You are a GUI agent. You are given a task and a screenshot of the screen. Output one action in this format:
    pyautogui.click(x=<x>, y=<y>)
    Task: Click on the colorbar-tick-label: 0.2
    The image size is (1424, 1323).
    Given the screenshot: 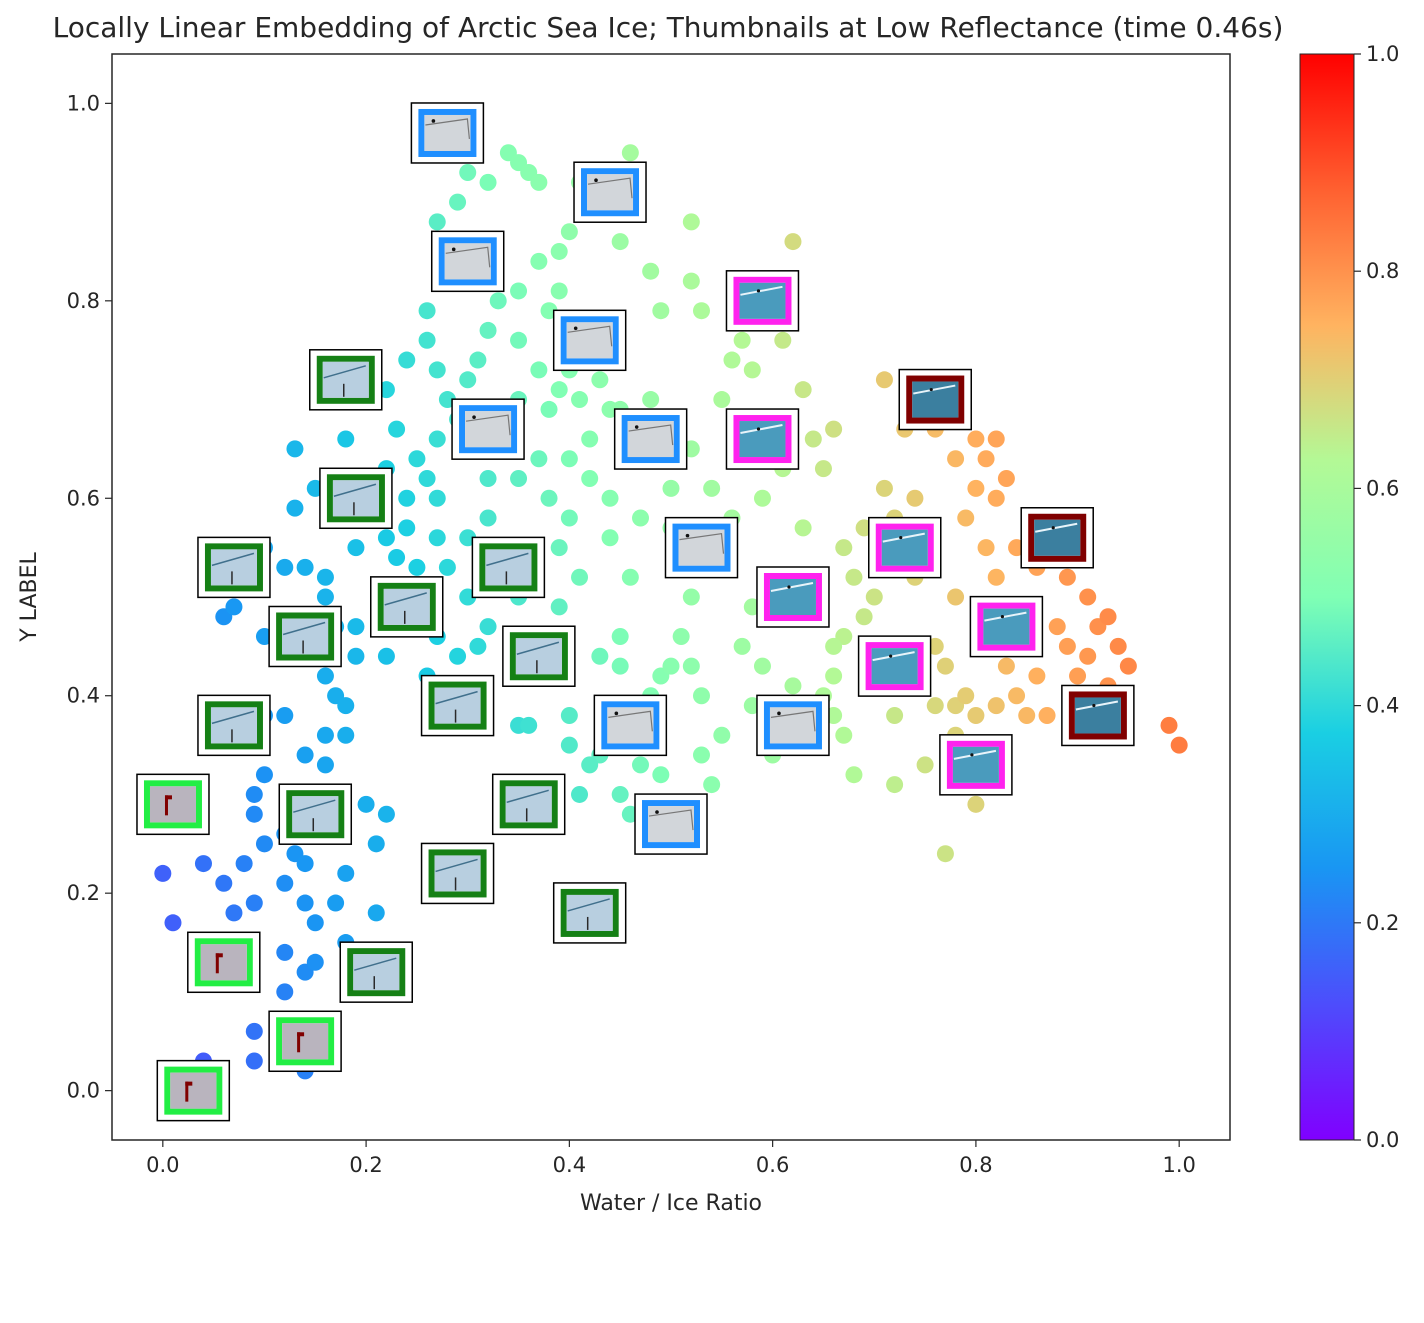 What is the action you would take?
    pyautogui.click(x=1382, y=923)
    